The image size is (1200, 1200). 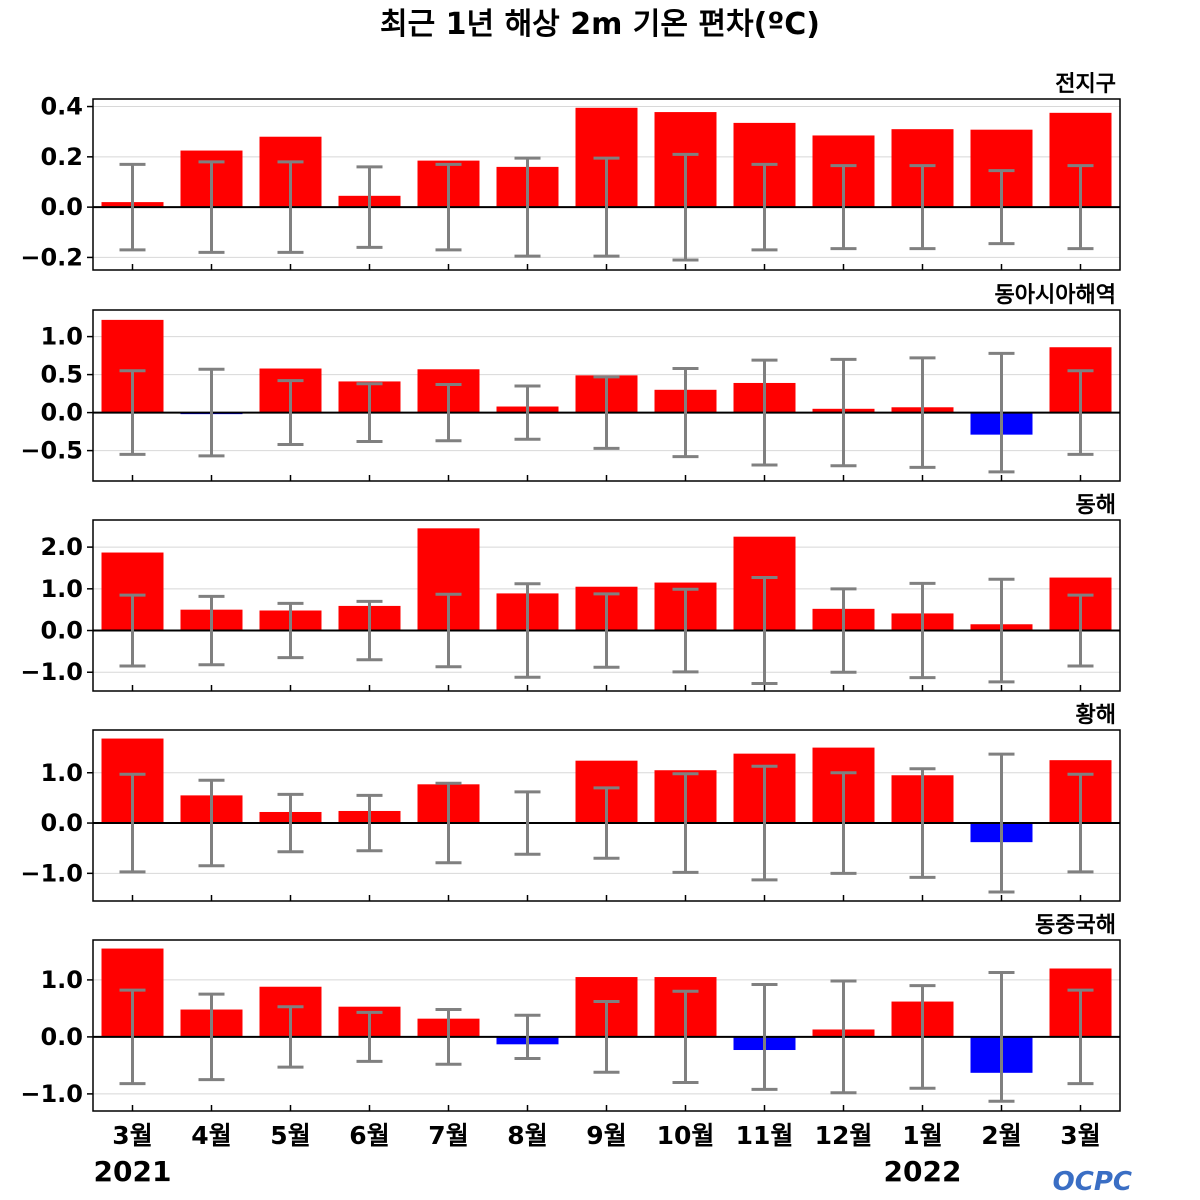 I want to click on y-tick-label: 2.0, so click(x=61, y=547).